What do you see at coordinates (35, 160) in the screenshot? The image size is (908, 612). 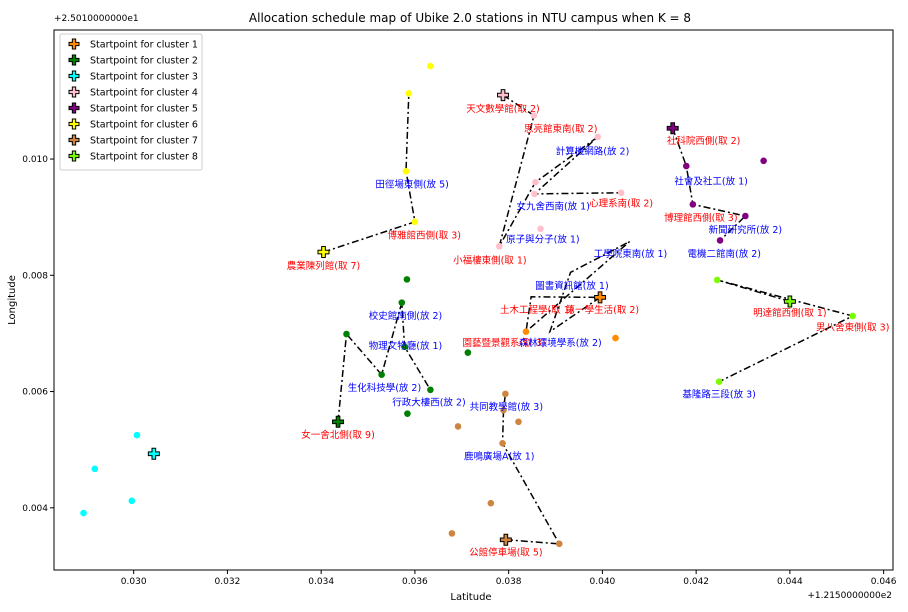 I see `y-tick-label: 0.010` at bounding box center [35, 160].